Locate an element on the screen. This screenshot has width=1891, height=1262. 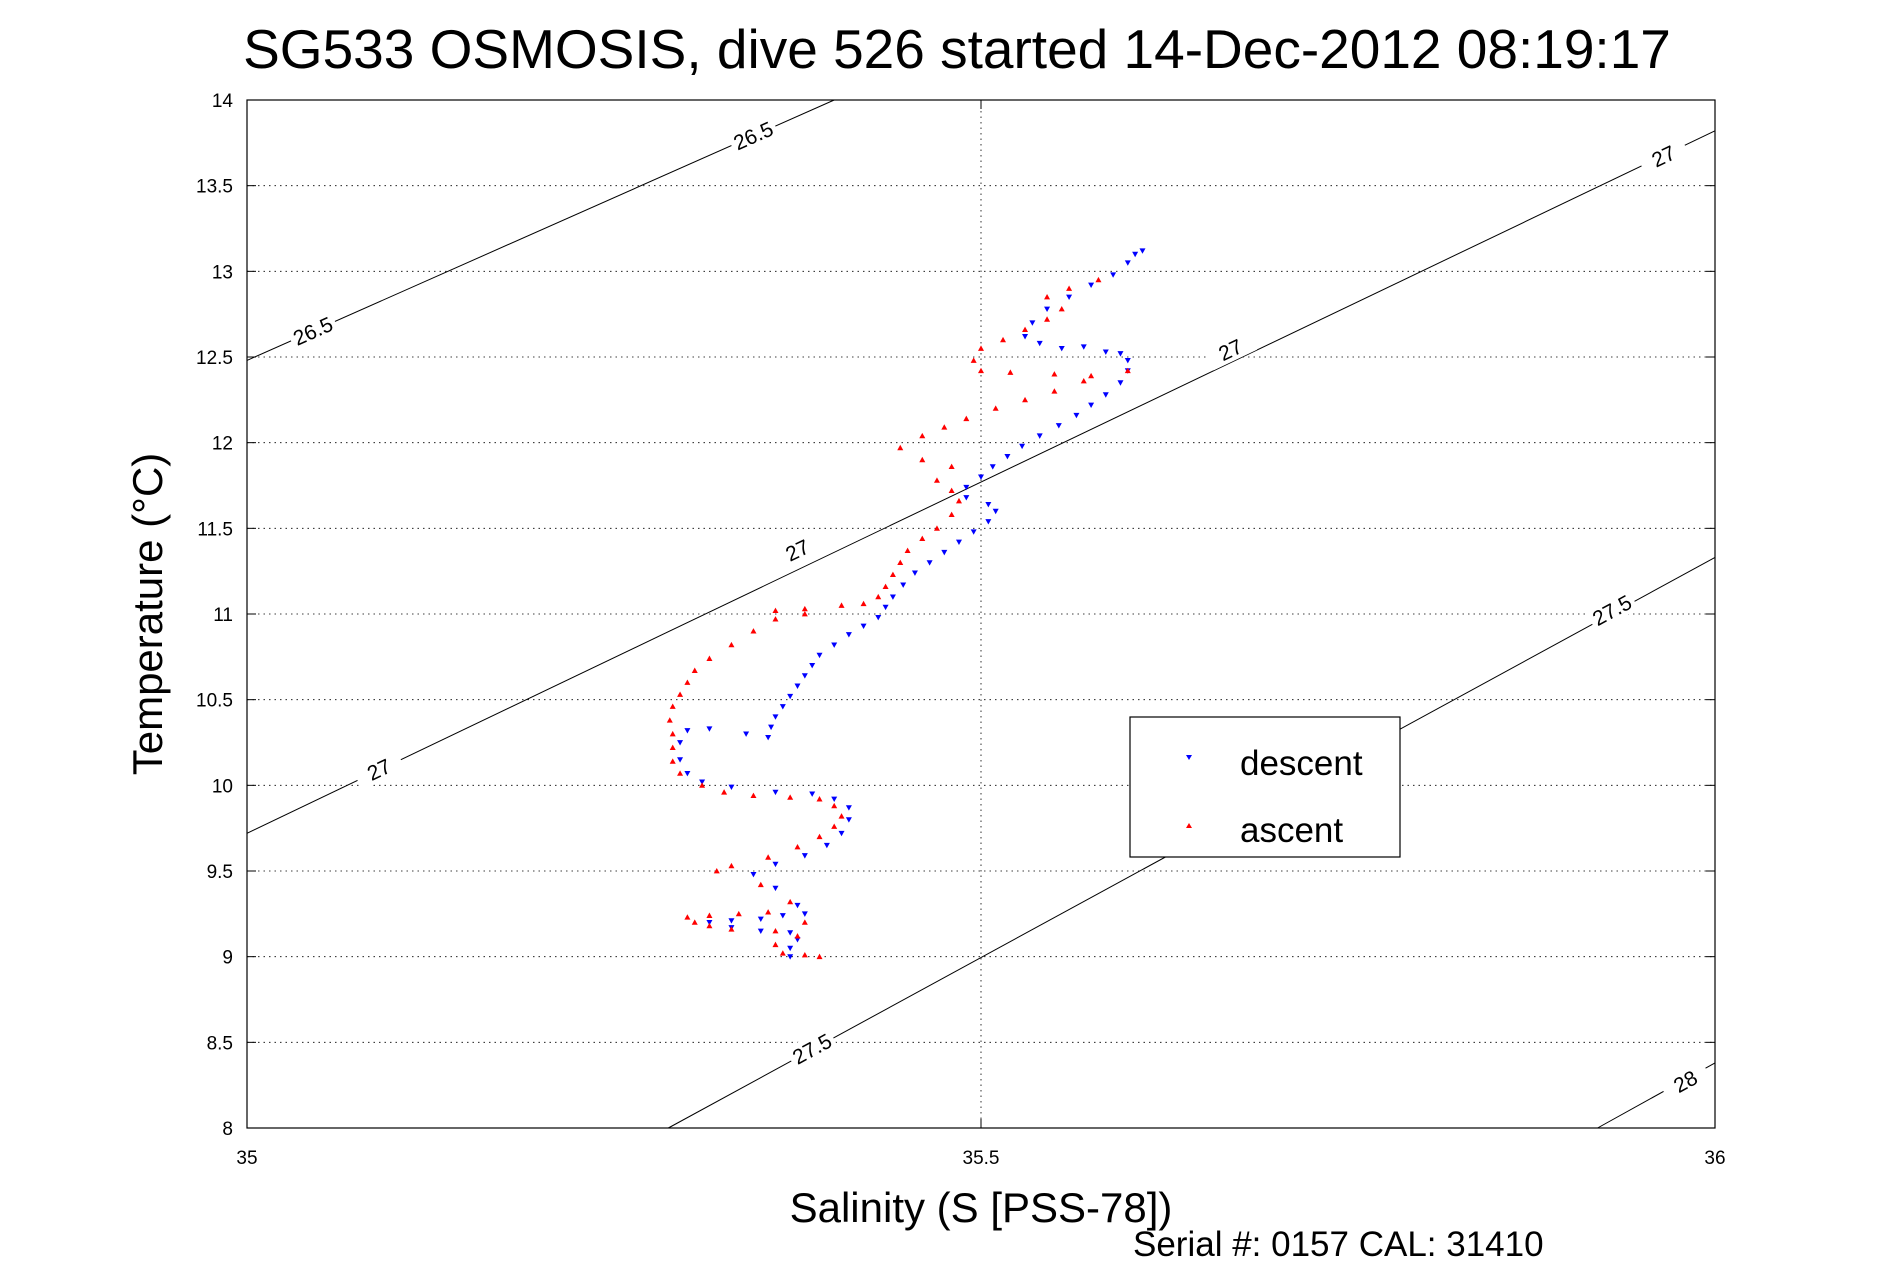
y-tick-label: 10 is located at coordinates (222, 786).